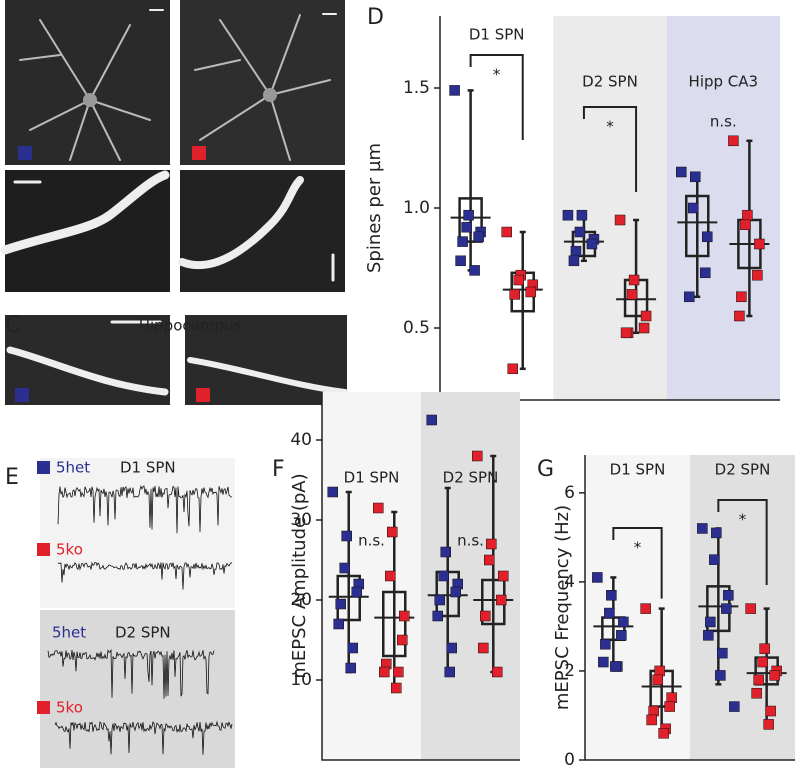 The width and height of the screenshot is (800, 772). What do you see at coordinates (190, 326) in the screenshot?
I see `panel-title: Hippocampus` at bounding box center [190, 326].